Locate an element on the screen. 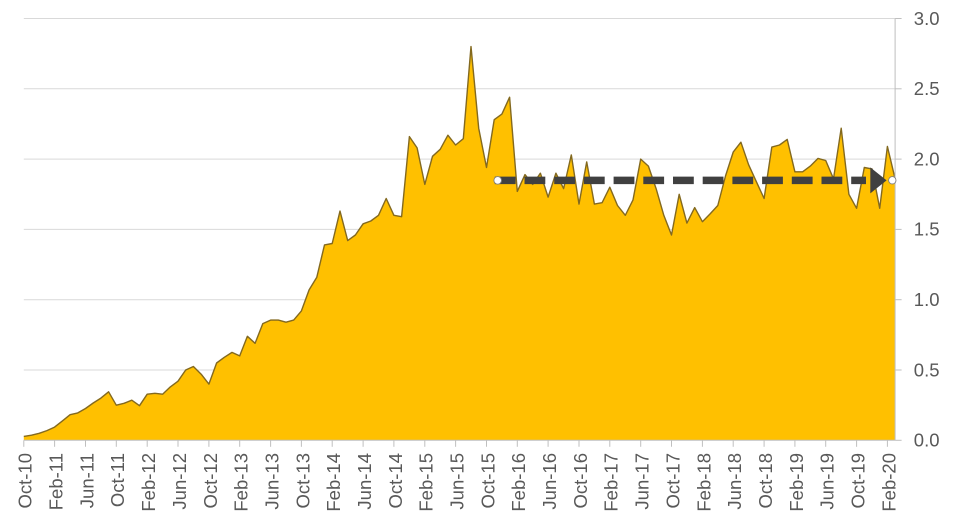  svg-text: Oct-14 is located at coordinates (395, 481).